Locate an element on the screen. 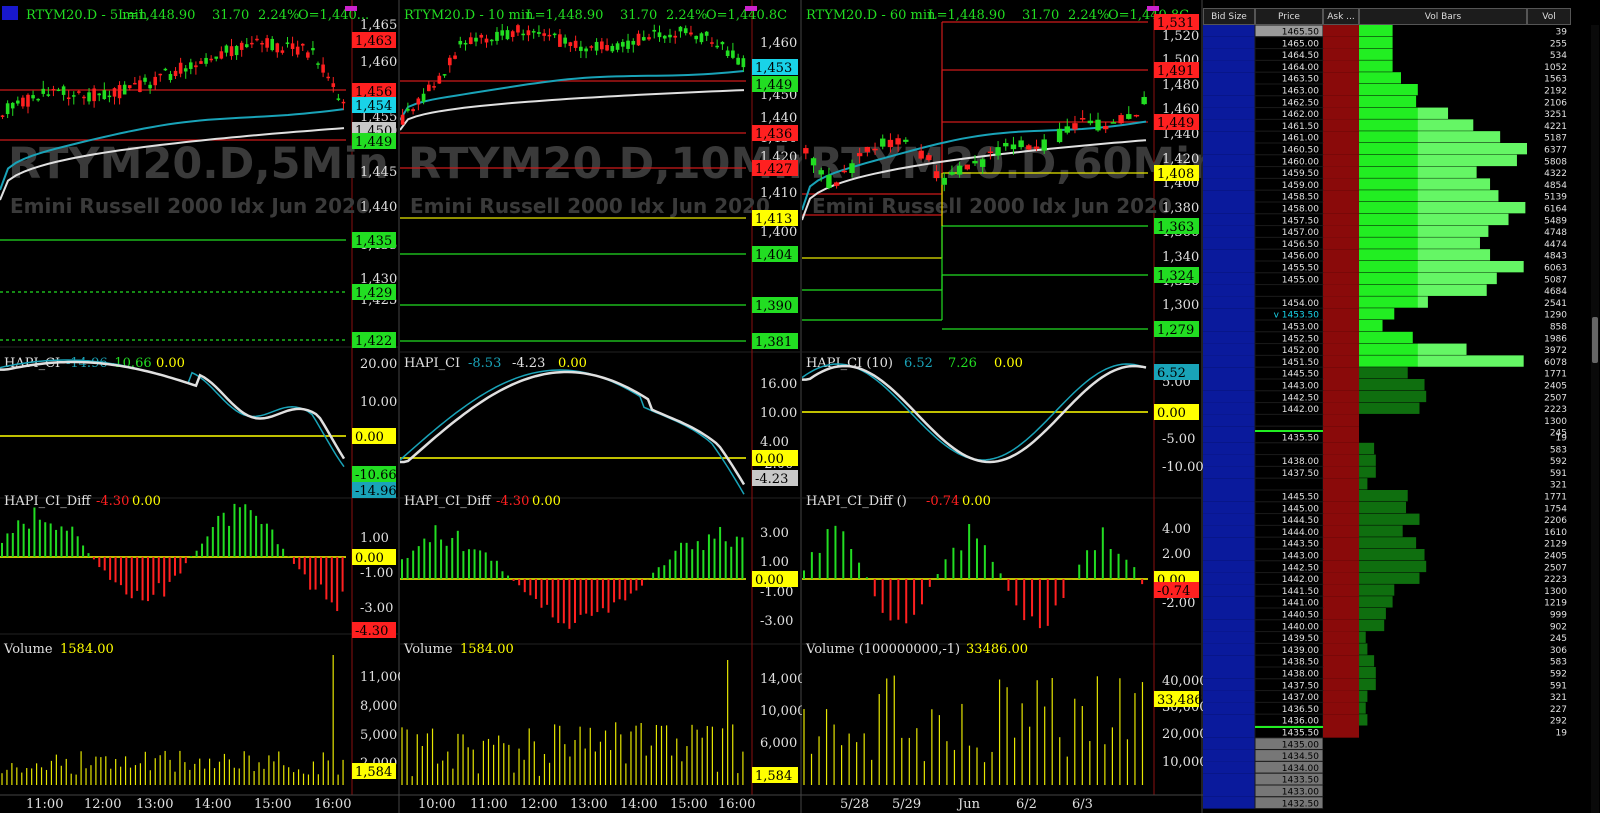 This screenshot has height=813, width=1600. col-header-price: Price is located at coordinates (1289, 16).